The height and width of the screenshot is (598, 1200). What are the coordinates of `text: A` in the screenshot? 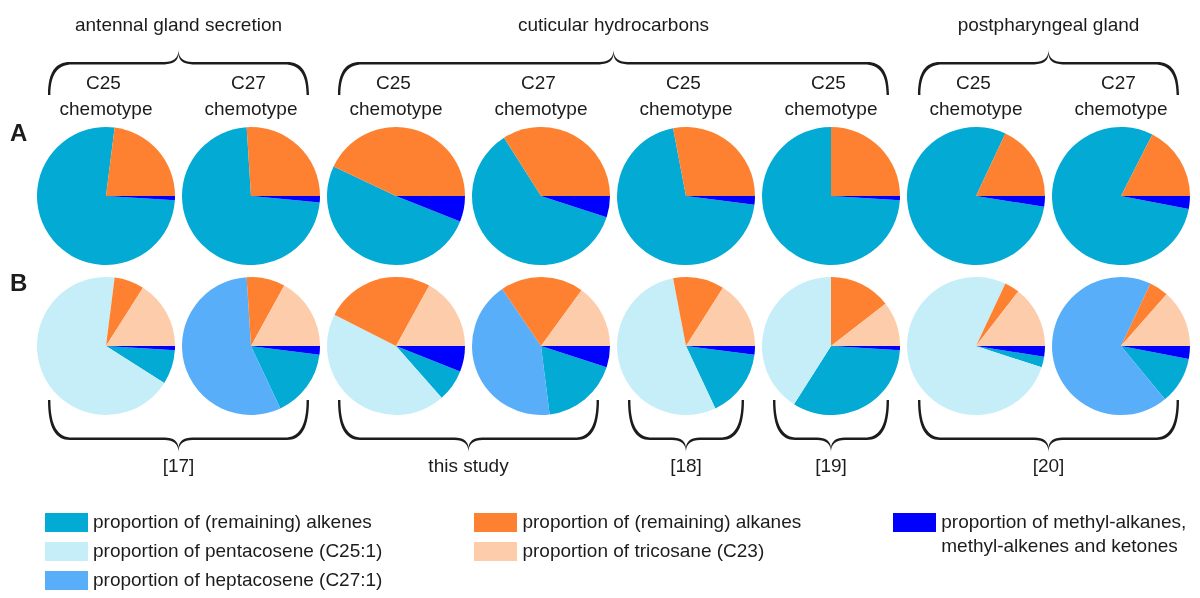 It's located at (19, 132).